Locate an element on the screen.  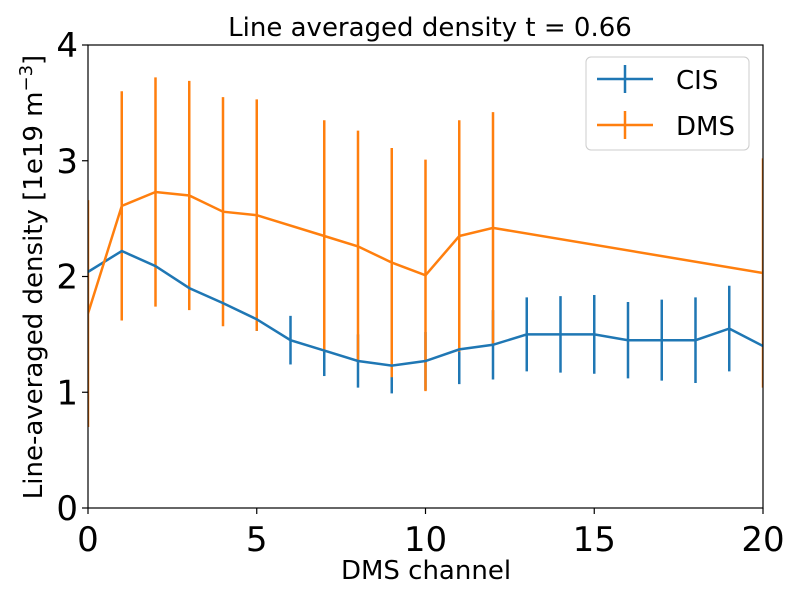
y-axis-label: Line-averaged density [1e19 m−3] is located at coordinates (32, 277).